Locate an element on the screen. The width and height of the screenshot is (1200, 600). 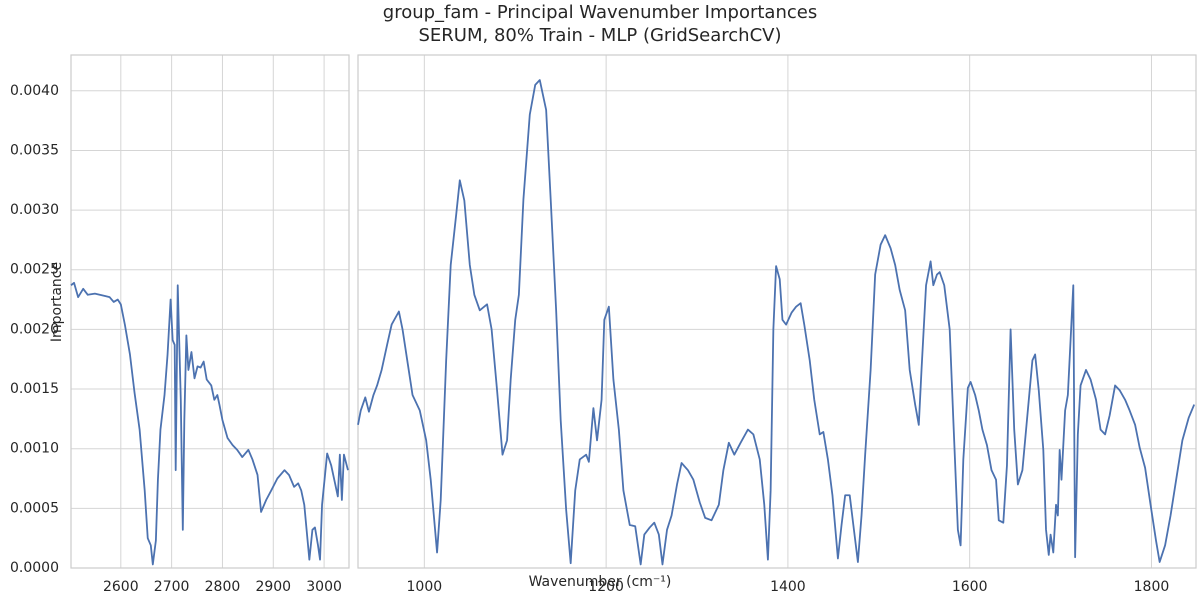
x-tick-label: 1200 is located at coordinates (606, 587).